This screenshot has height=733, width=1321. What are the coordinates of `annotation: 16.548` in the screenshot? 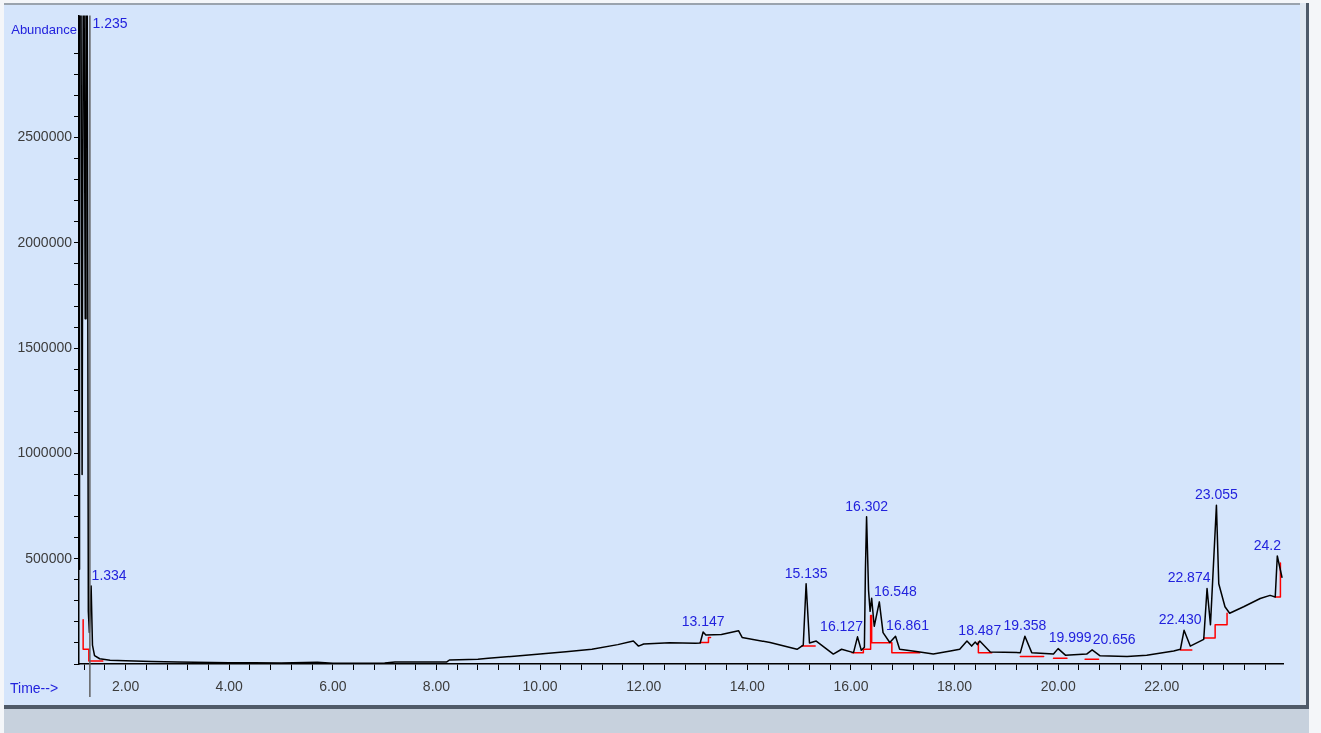 It's located at (895, 590).